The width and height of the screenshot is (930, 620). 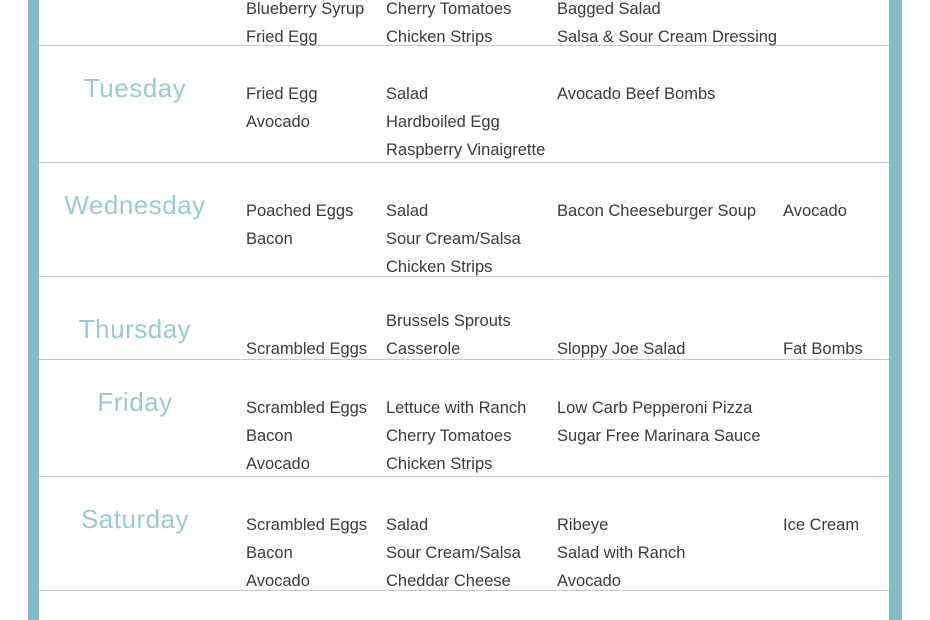 What do you see at coordinates (821, 525) in the screenshot?
I see `snack-items: Ice Cream` at bounding box center [821, 525].